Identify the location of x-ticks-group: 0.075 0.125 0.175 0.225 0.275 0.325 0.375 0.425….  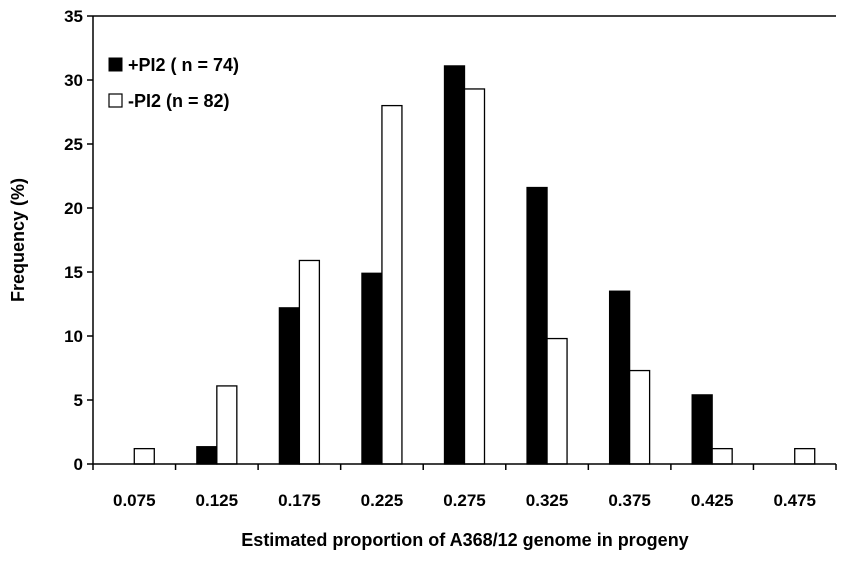
(464, 487).